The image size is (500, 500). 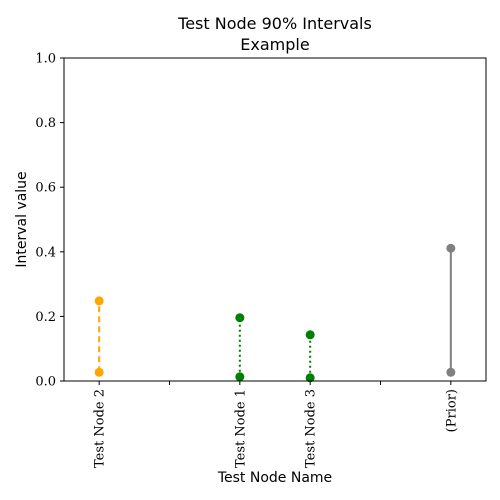 I want to click on chart-title-line2: Example, so click(x=274, y=44).